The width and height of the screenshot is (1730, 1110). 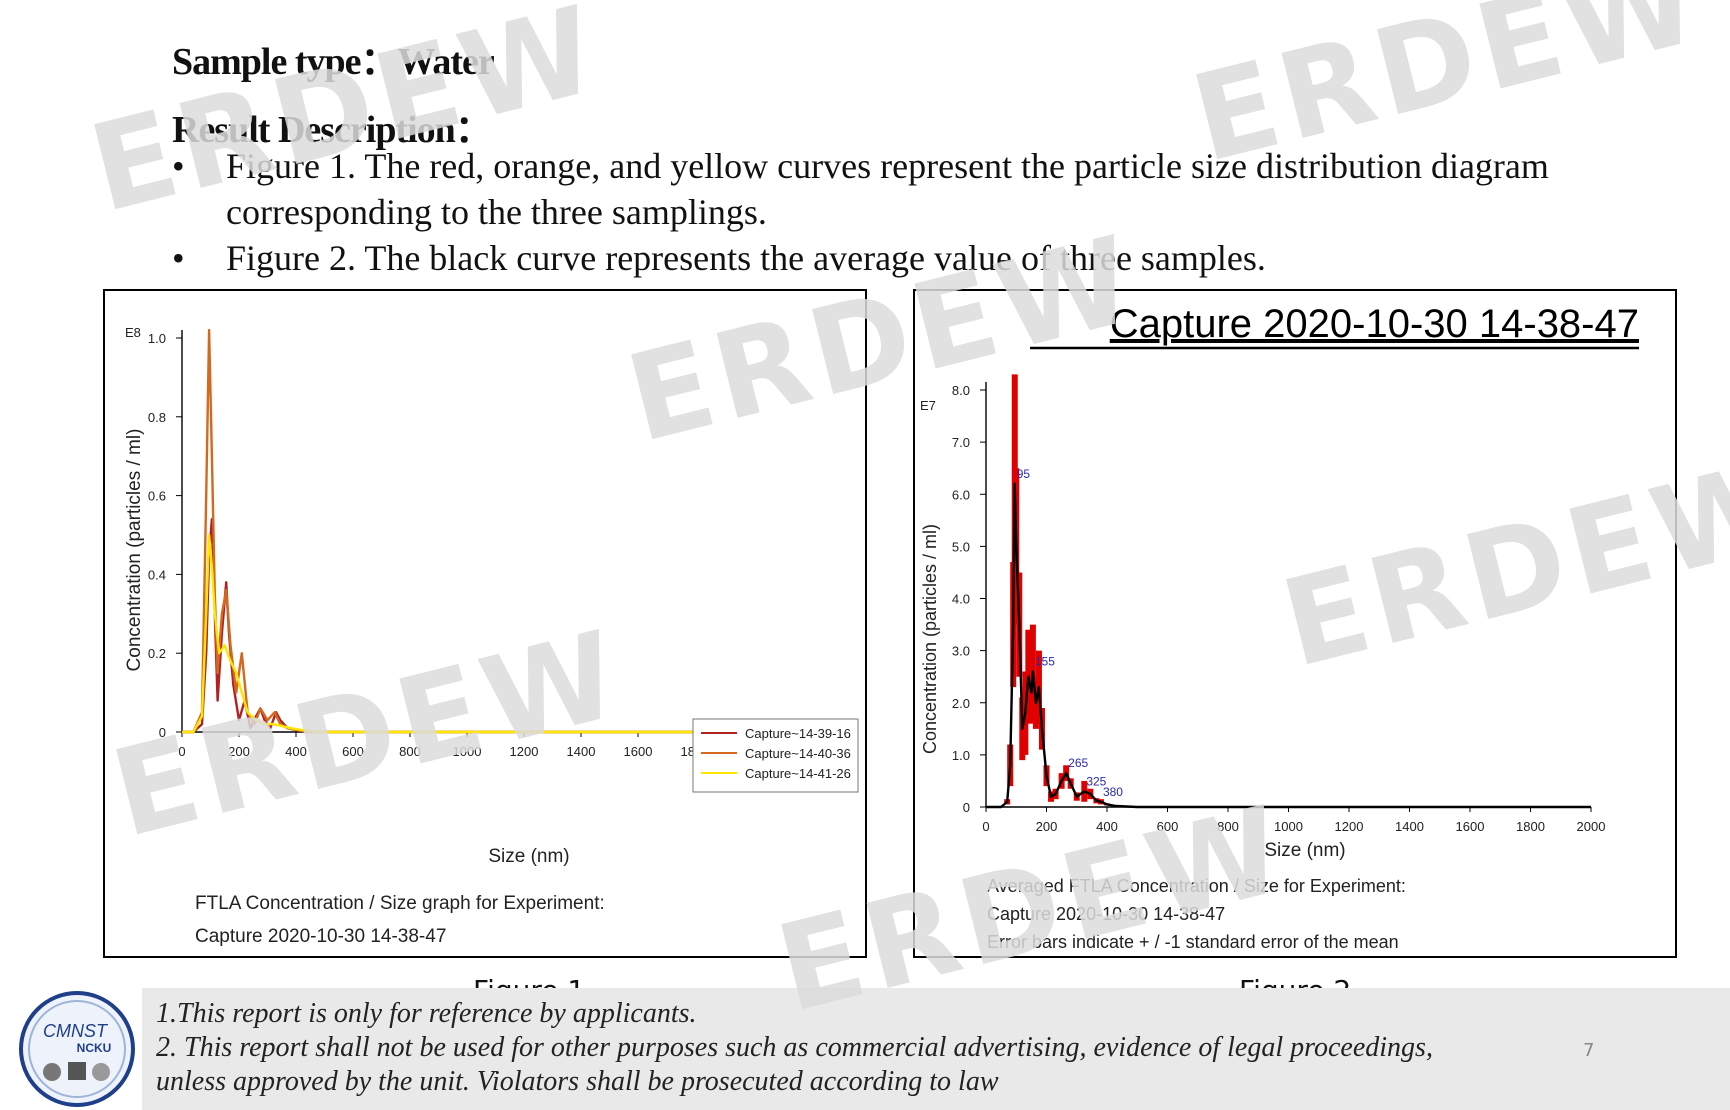 What do you see at coordinates (961, 494) in the screenshot?
I see `y-tick-label: 6.0` at bounding box center [961, 494].